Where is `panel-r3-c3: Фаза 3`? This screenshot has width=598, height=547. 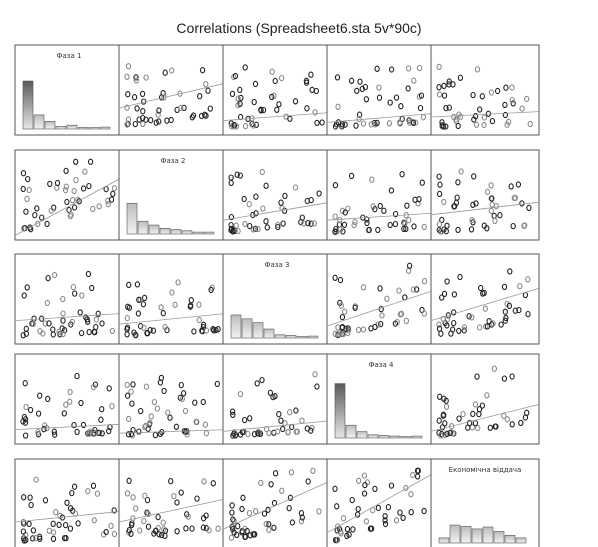 panel-r3-c3: Фаза 3 is located at coordinates (277, 299).